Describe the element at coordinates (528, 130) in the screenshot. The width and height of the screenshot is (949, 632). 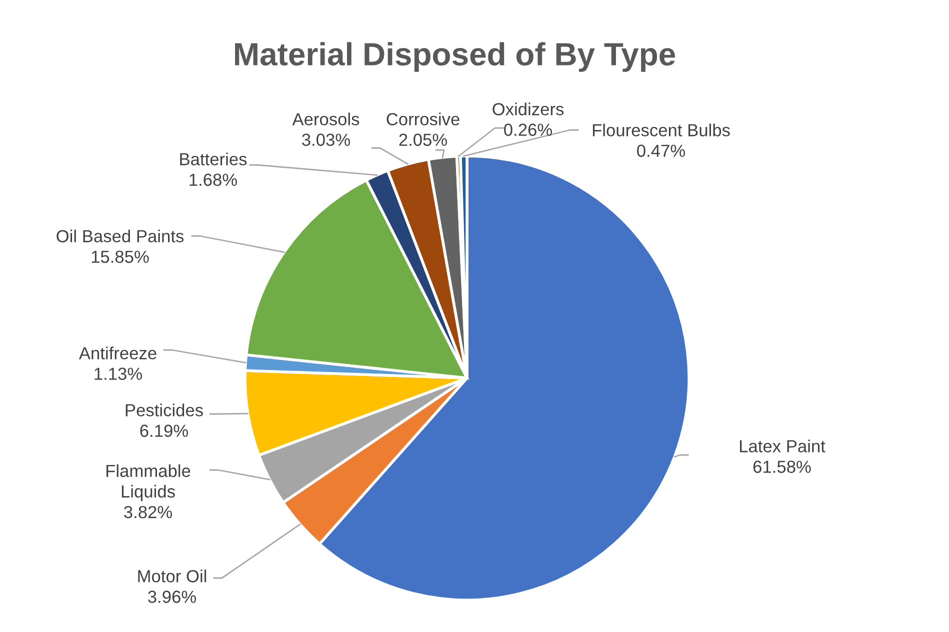
I see `data-label: 0.26%` at that location.